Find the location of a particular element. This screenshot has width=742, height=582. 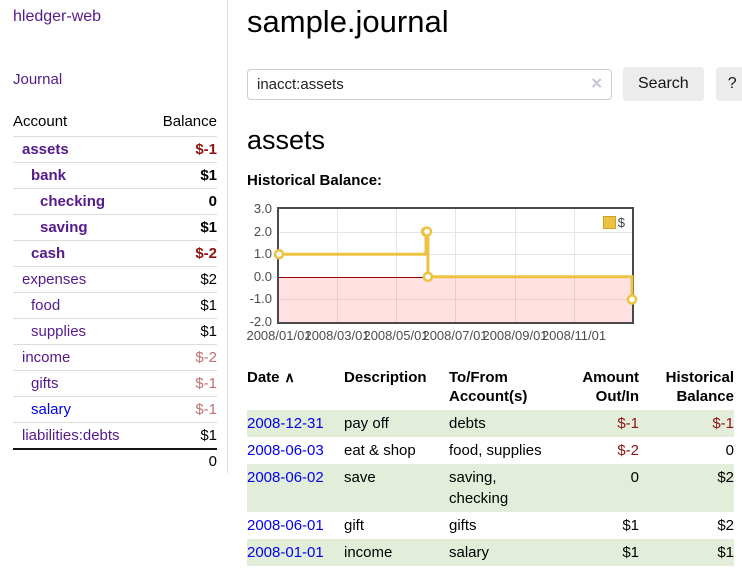

account-link-gifts: gifts is located at coordinates (45, 383).